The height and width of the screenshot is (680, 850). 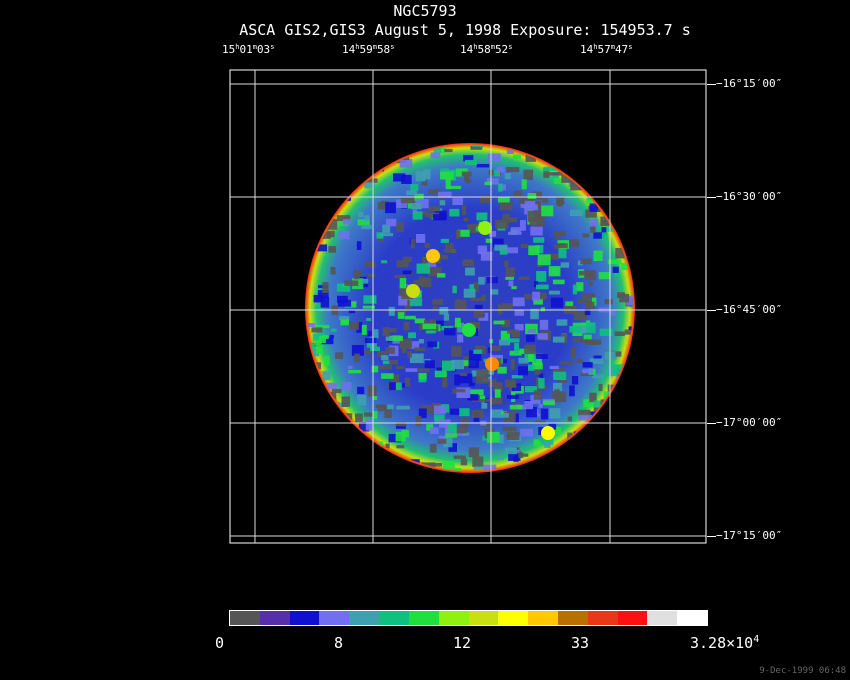 What do you see at coordinates (425, 11) in the screenshot?
I see `object-title: NGC5793` at bounding box center [425, 11].